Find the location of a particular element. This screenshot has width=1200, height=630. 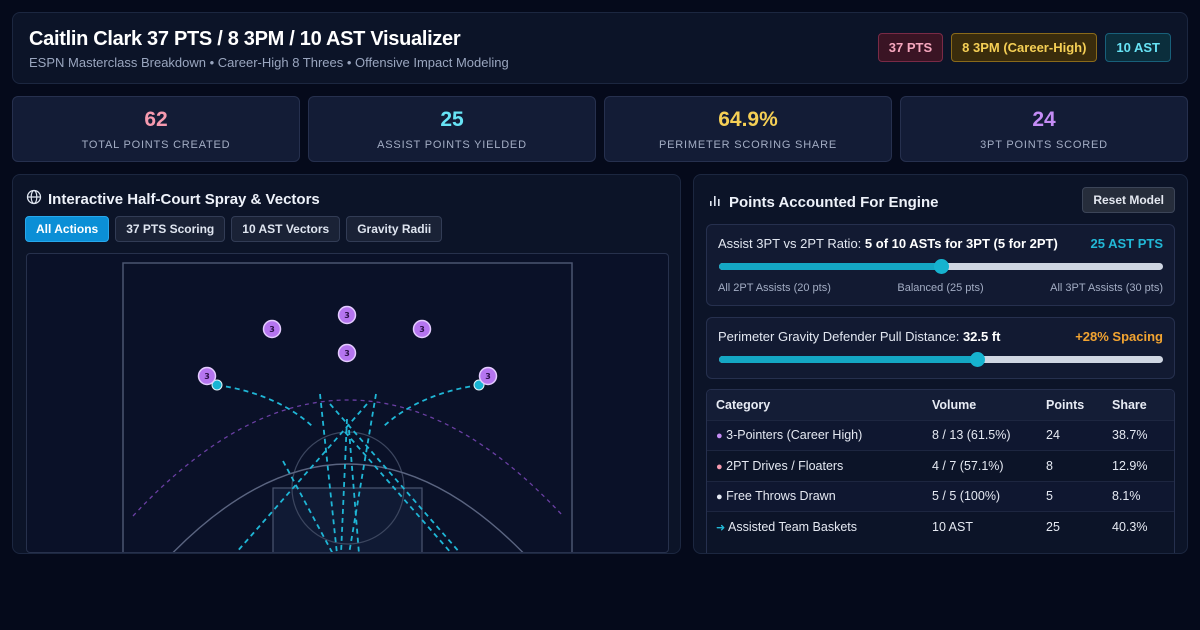

volume-cell: 4 / 7 (57.1%) is located at coordinates (980, 465).